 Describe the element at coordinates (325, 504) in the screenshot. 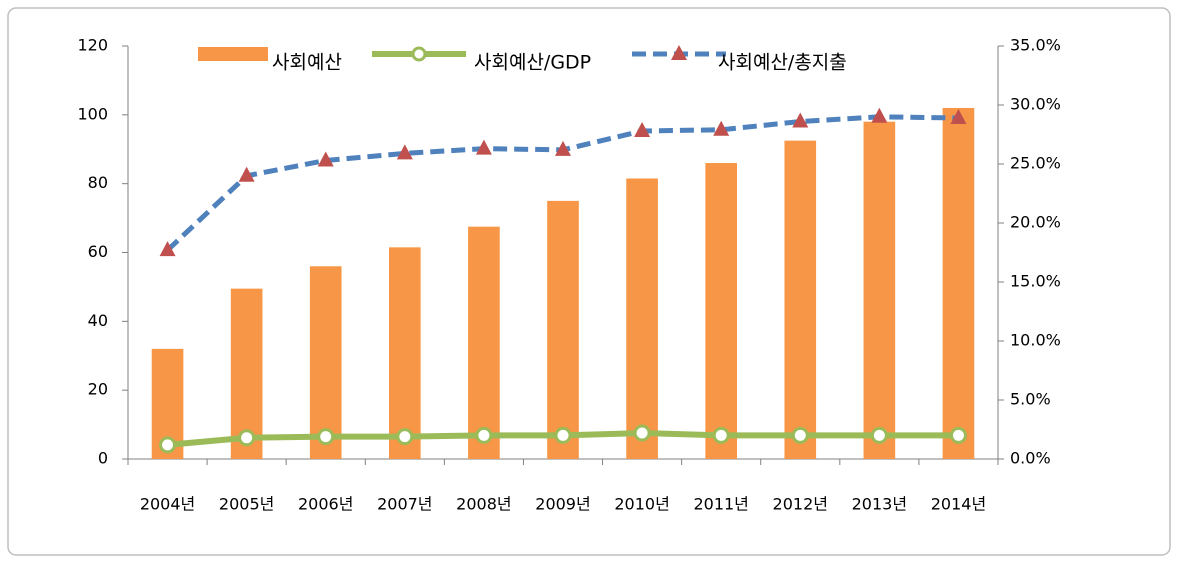

I see `x-tick-label: 2006년` at that location.